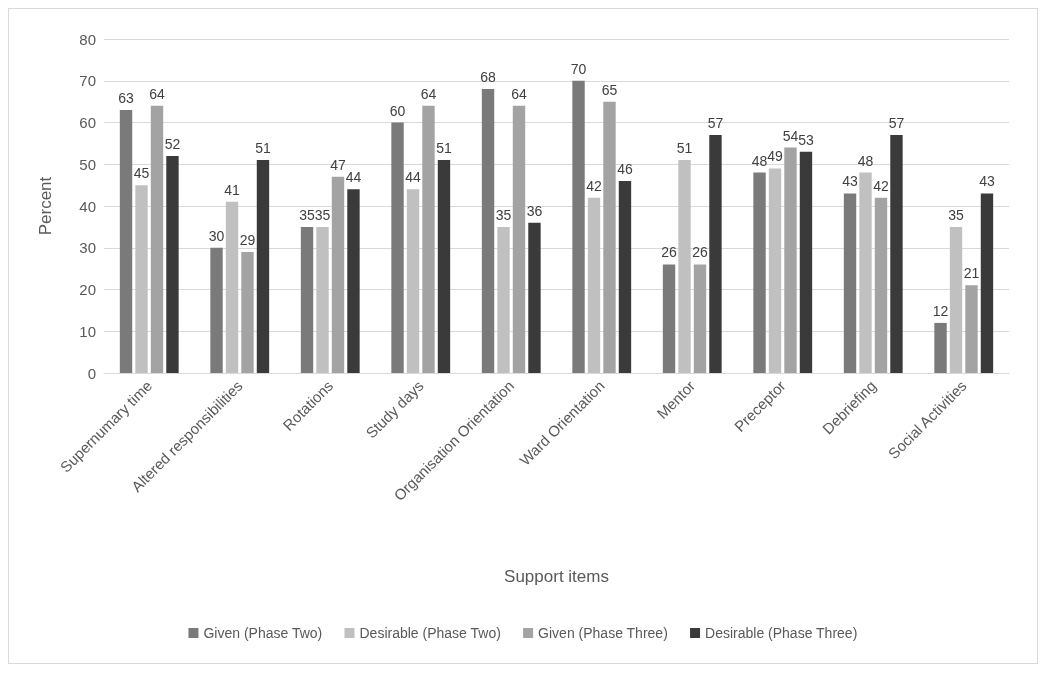 The width and height of the screenshot is (1048, 676). What do you see at coordinates (603, 633) in the screenshot?
I see `legend-label: Given (Phase Three)` at bounding box center [603, 633].